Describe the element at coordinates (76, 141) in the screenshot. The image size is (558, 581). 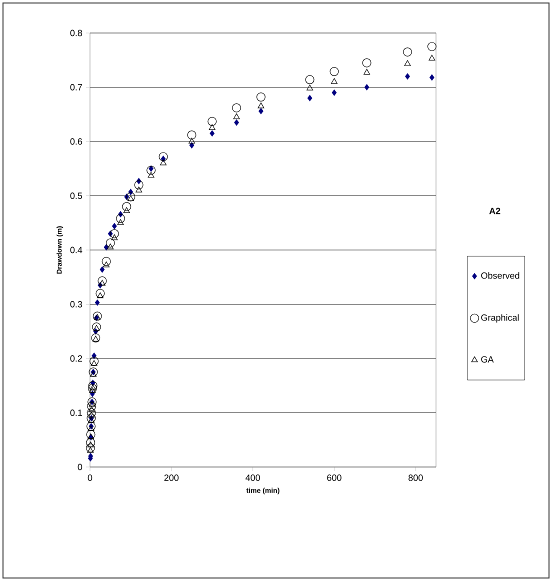
I see `y-tick-label: 0.6` at that location.